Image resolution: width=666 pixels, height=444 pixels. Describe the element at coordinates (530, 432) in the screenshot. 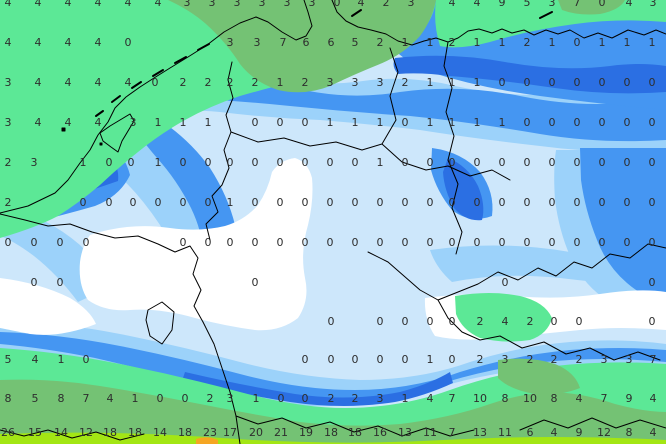

I see `grid-value: 6` at that location.